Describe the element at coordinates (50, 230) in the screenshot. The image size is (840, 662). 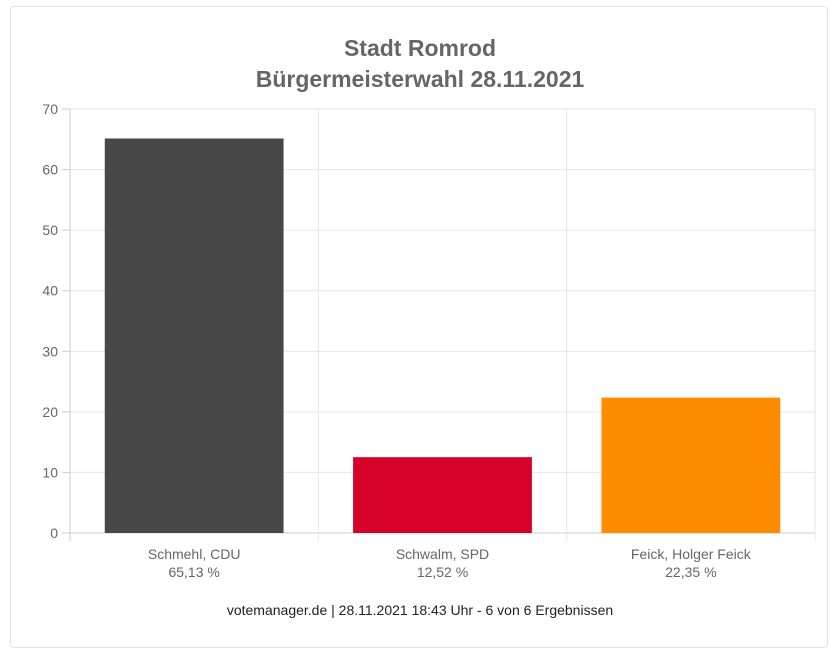
I see `y-tick-label: 50` at that location.